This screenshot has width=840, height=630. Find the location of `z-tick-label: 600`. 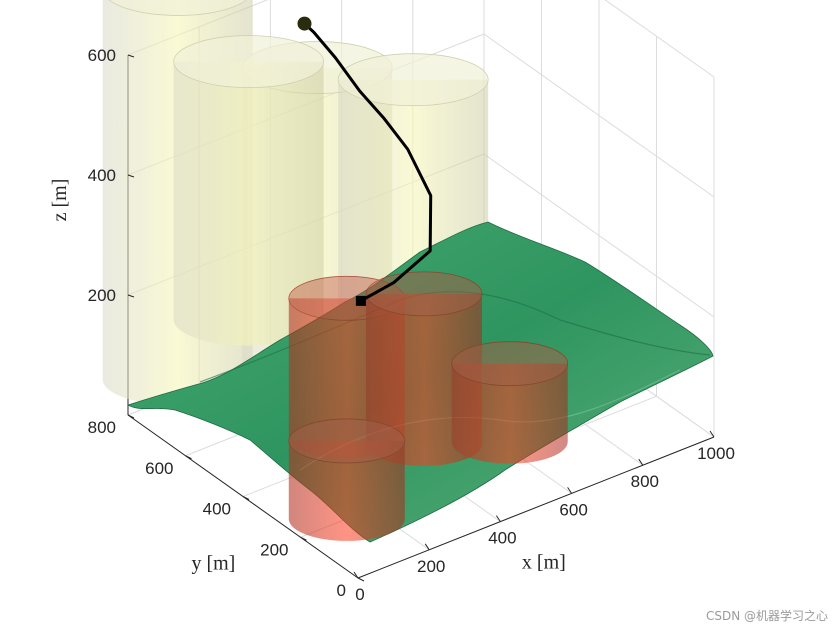

z-tick-label: 600 is located at coordinates (102, 55).